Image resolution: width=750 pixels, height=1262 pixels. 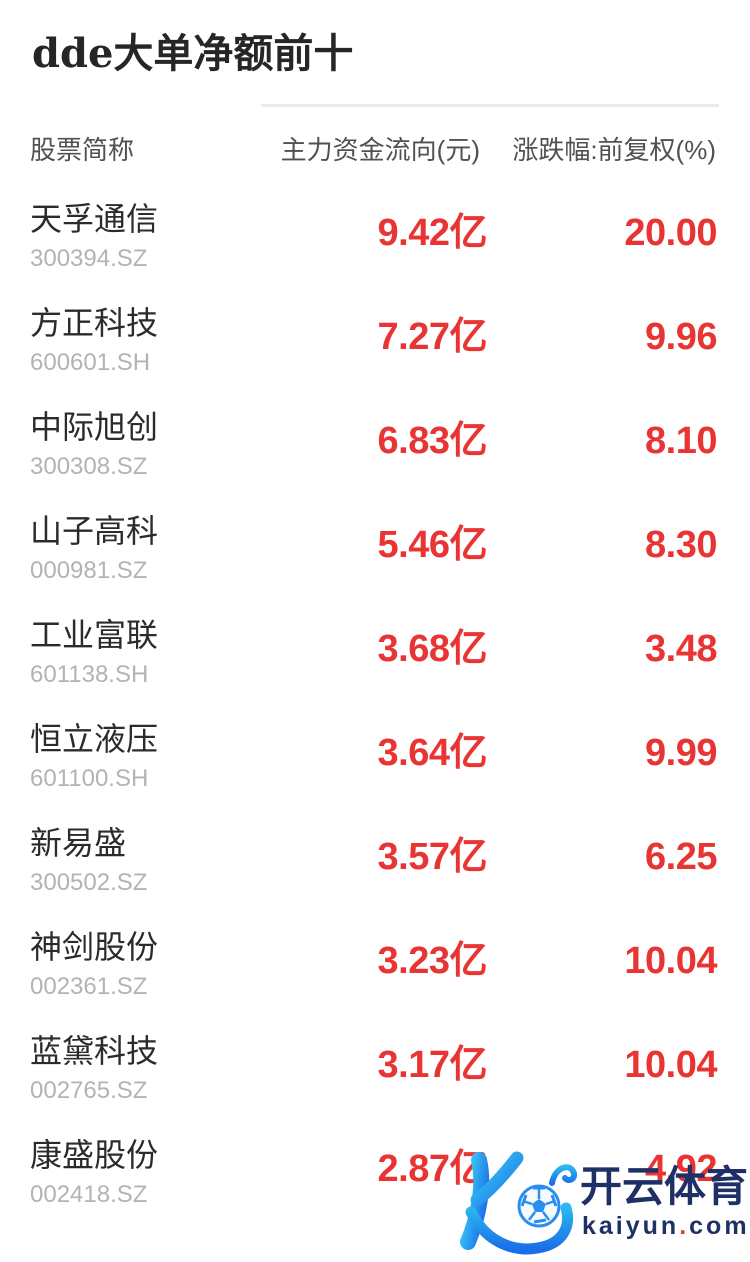 What do you see at coordinates (375, 455) in the screenshot?
I see `table-row: 中际旭创 300308.SZ 6.83亿 8.10` at bounding box center [375, 455].